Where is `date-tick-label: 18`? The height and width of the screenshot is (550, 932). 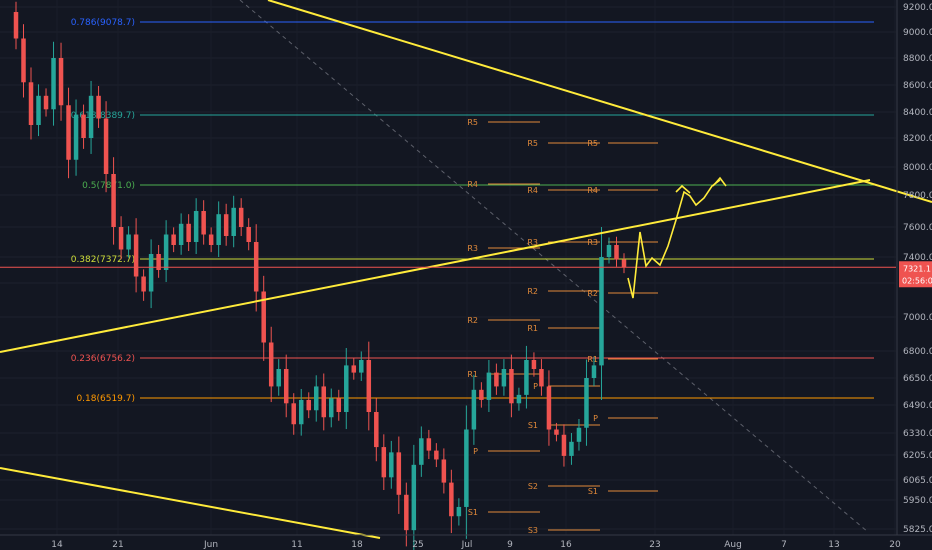 date-tick-label: 18 is located at coordinates (357, 545).